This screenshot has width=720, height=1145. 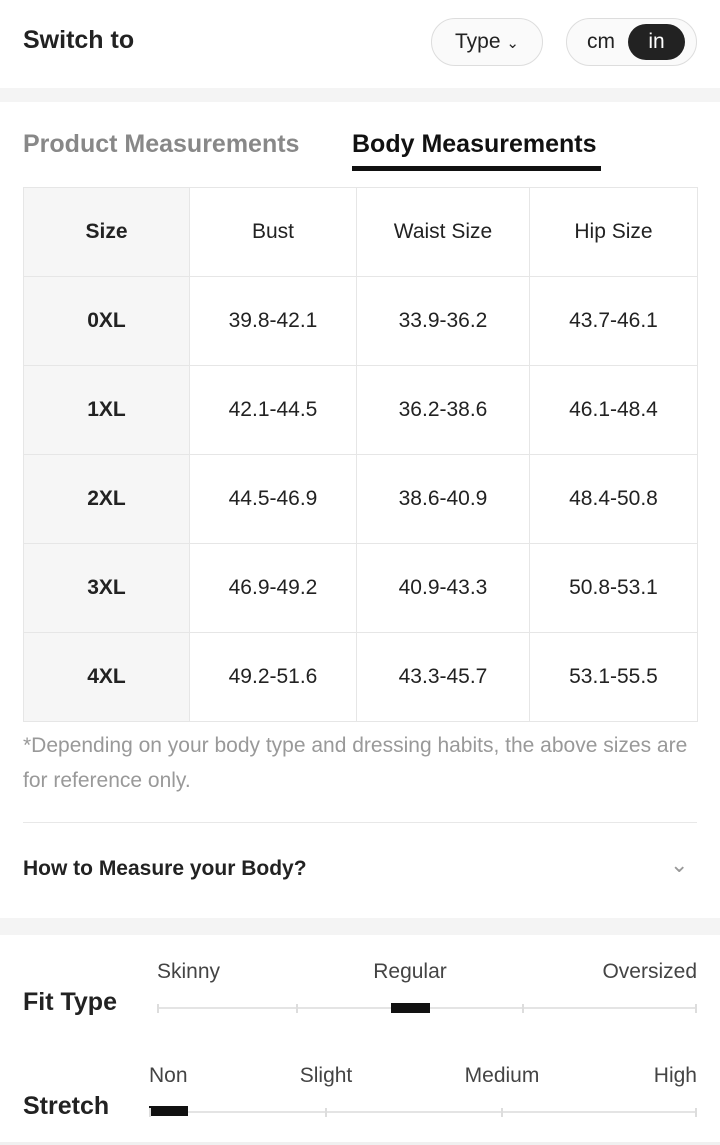 I want to click on cell: 50.8-53.1, so click(x=613, y=588).